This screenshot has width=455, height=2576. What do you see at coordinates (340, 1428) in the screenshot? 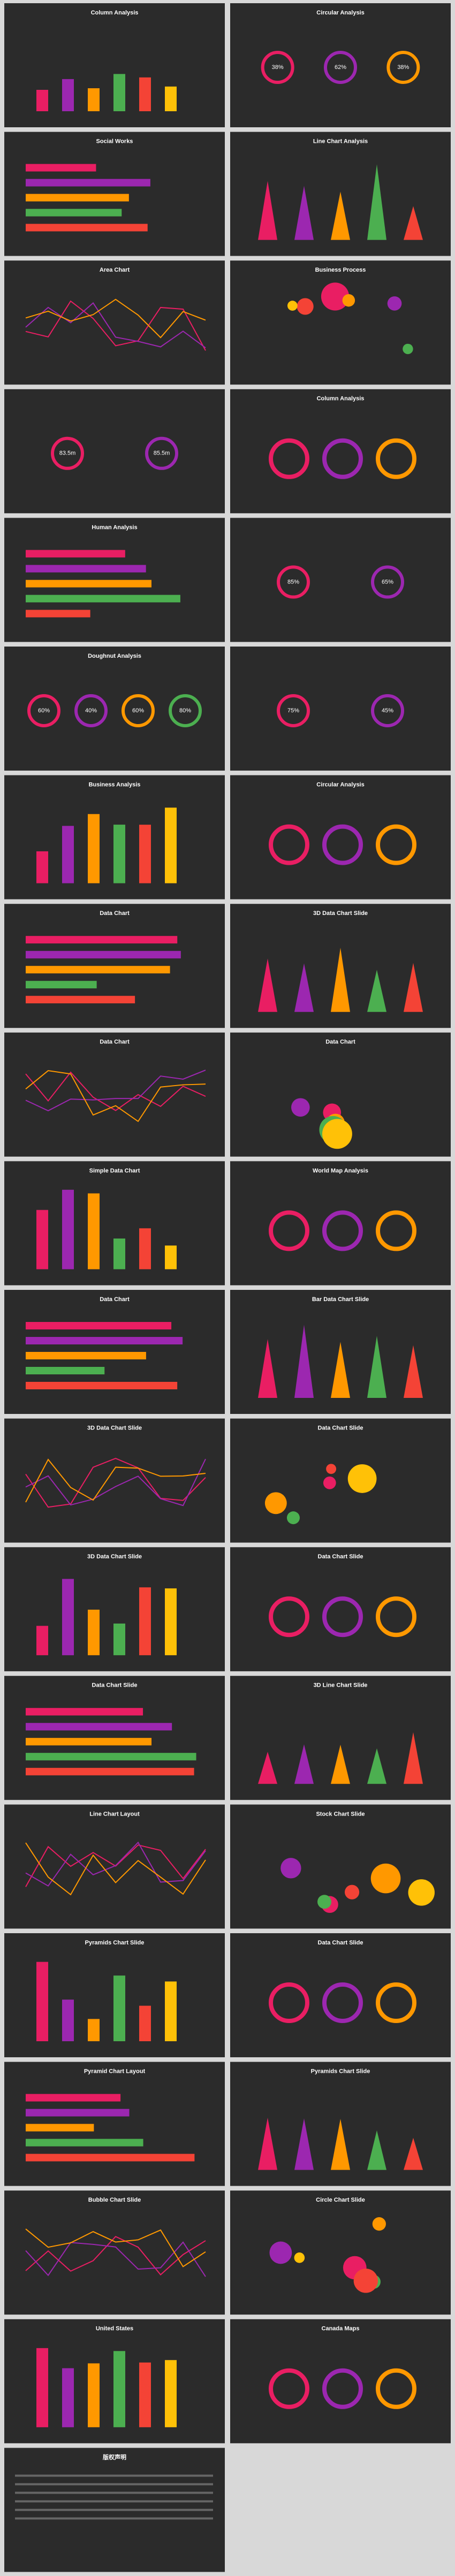
I see `slide-title: Data Chart Slide` at bounding box center [340, 1428].